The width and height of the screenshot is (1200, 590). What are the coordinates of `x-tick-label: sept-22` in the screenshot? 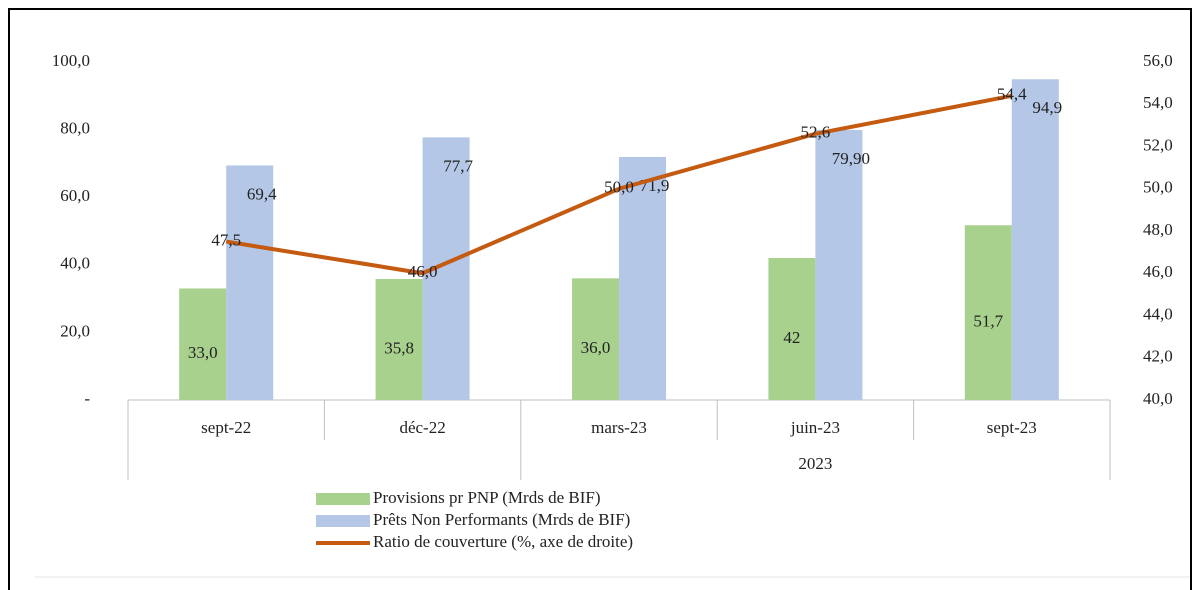 It's located at (226, 427).